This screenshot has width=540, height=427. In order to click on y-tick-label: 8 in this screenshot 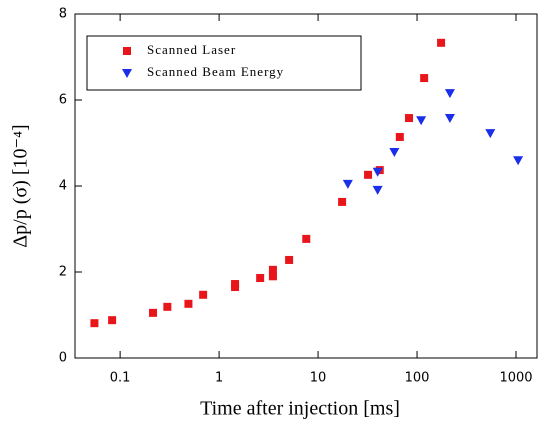, I will do `click(63, 14)`.